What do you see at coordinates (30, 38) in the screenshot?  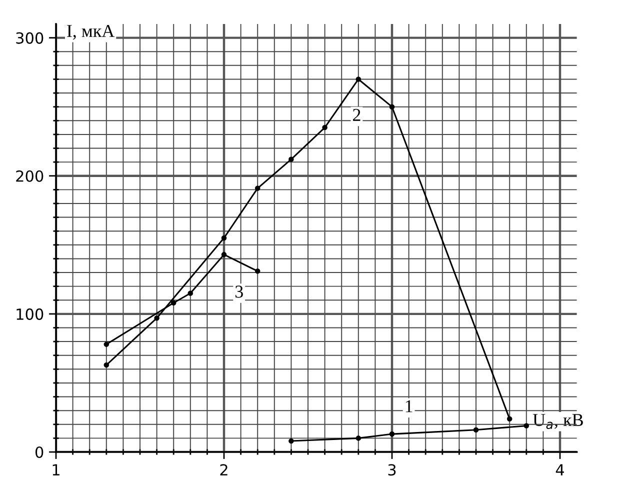 I see `y-tick-label: 300` at bounding box center [30, 38].